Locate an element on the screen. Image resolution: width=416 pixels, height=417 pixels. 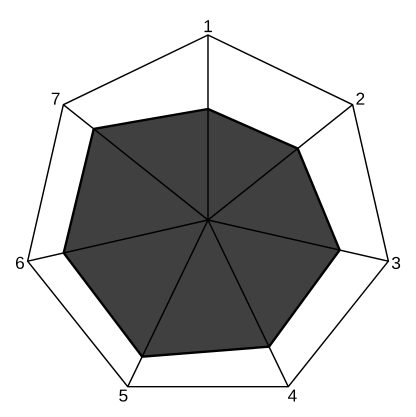
spoke-label: 4 is located at coordinates (292, 396).